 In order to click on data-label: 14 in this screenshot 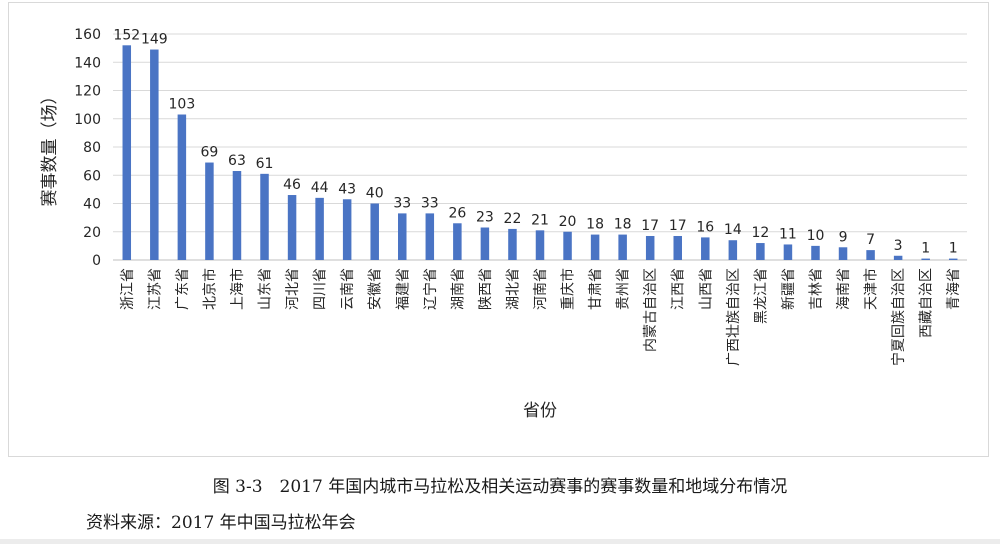, I will do `click(733, 230)`.